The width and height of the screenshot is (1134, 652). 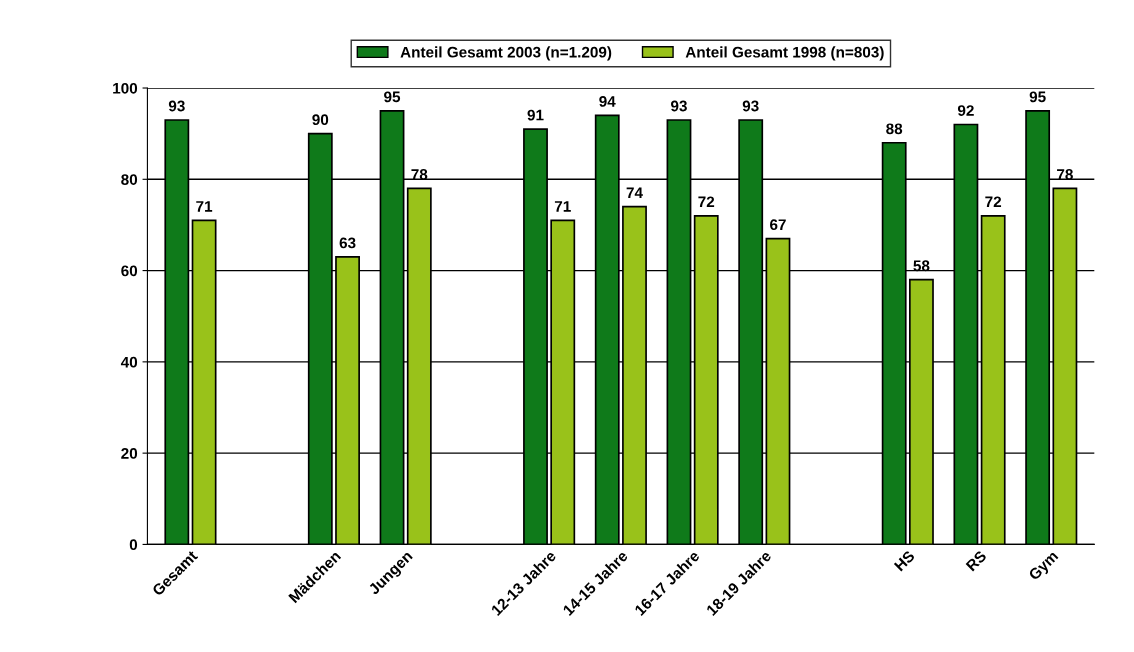 What do you see at coordinates (129, 362) in the screenshot?
I see `y-tick-label: 40` at bounding box center [129, 362].